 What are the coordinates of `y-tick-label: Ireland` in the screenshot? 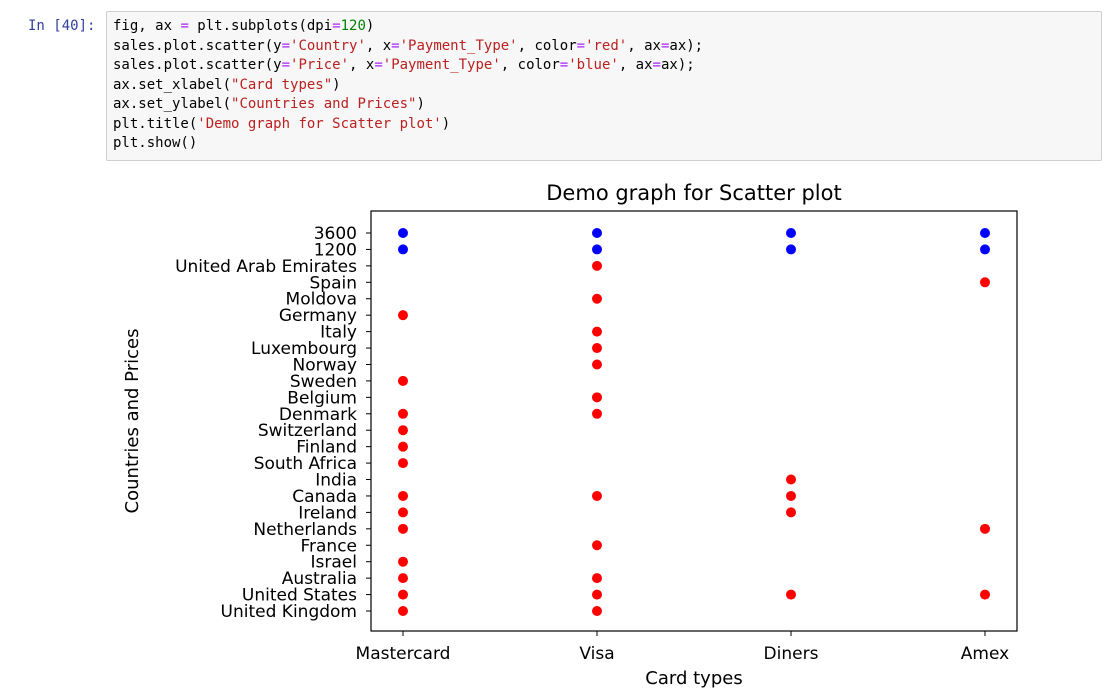 It's located at (327, 513).